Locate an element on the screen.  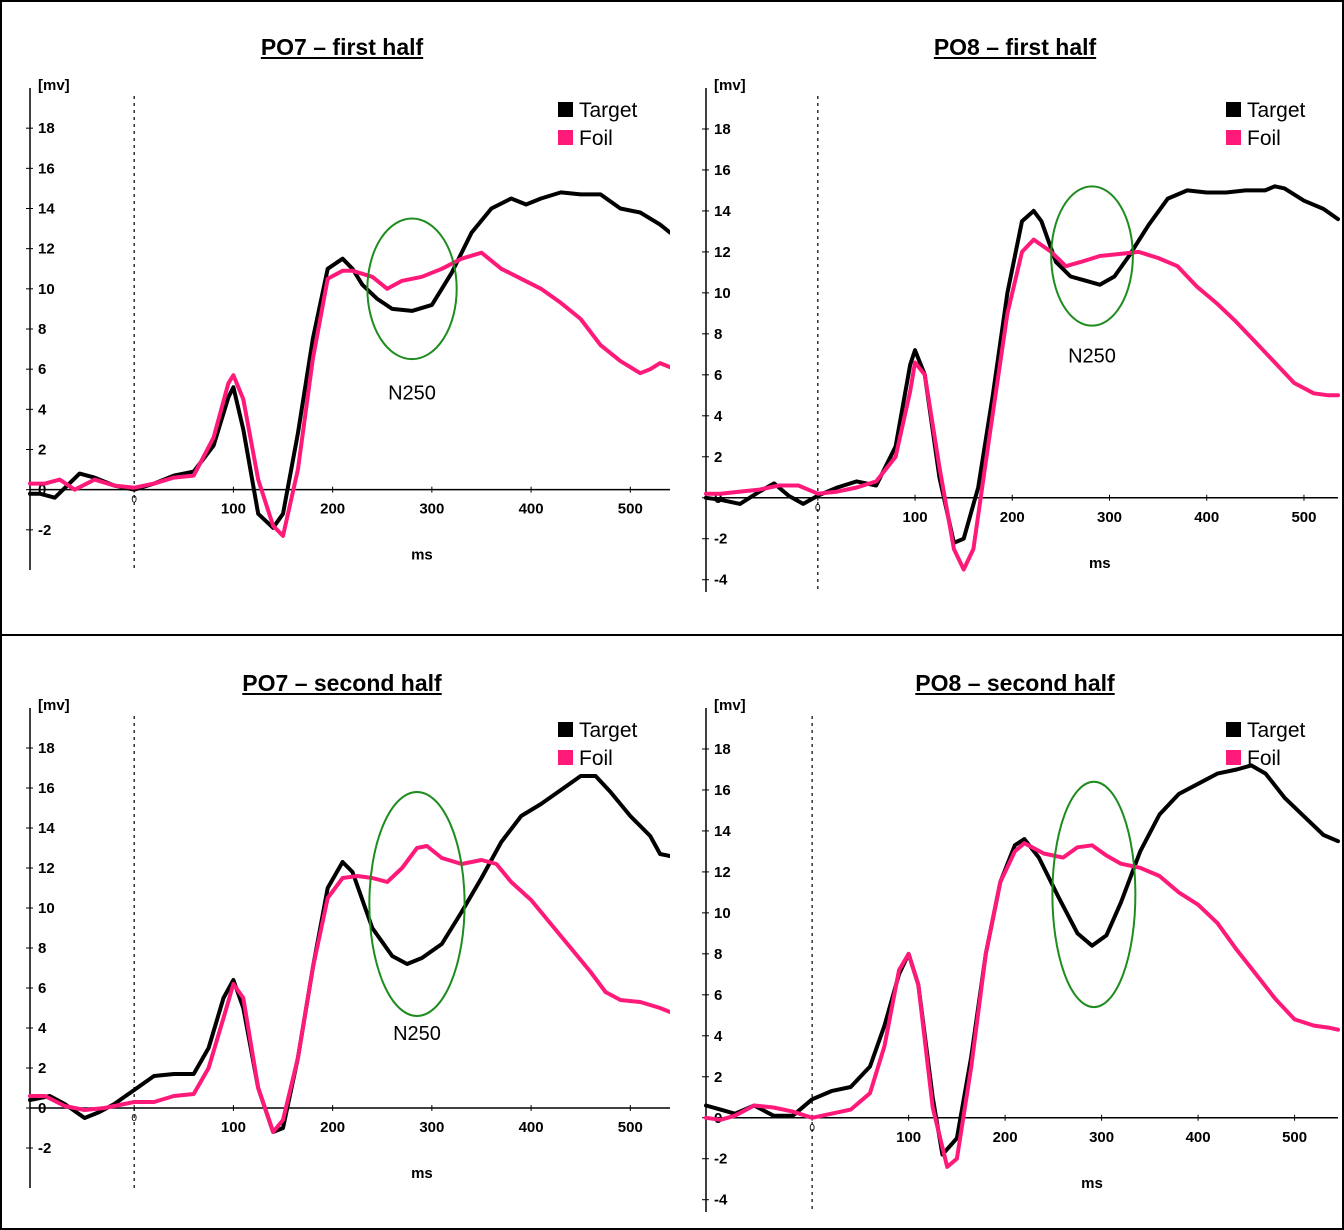
x-tick-label: 200 is located at coordinates (1012, 517).